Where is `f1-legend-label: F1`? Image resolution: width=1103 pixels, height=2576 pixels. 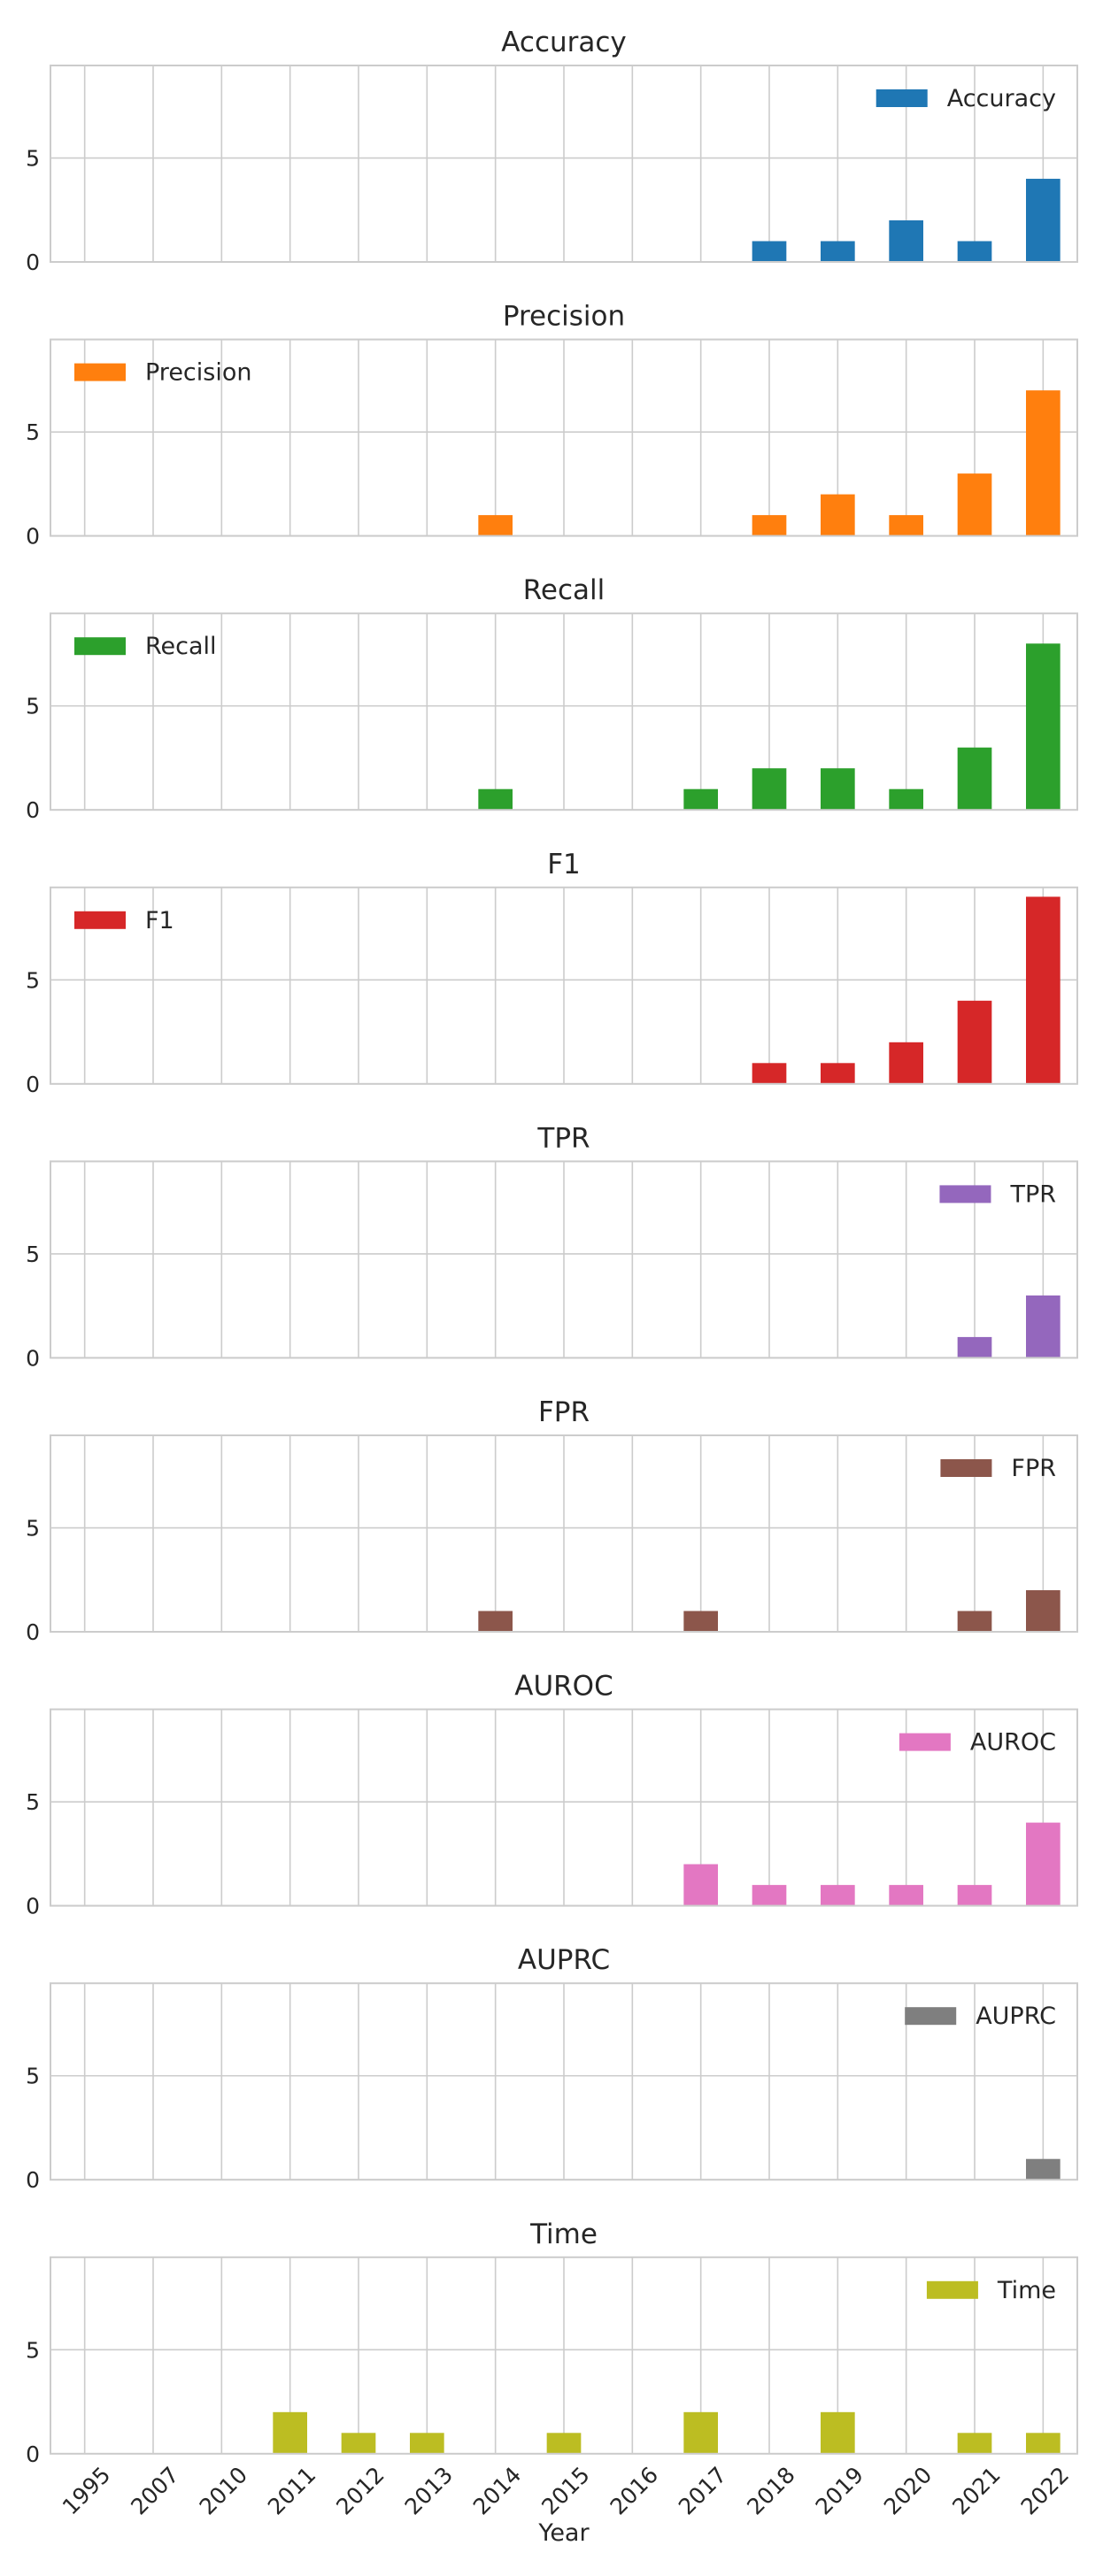
f1-legend-label: F1 is located at coordinates (159, 921).